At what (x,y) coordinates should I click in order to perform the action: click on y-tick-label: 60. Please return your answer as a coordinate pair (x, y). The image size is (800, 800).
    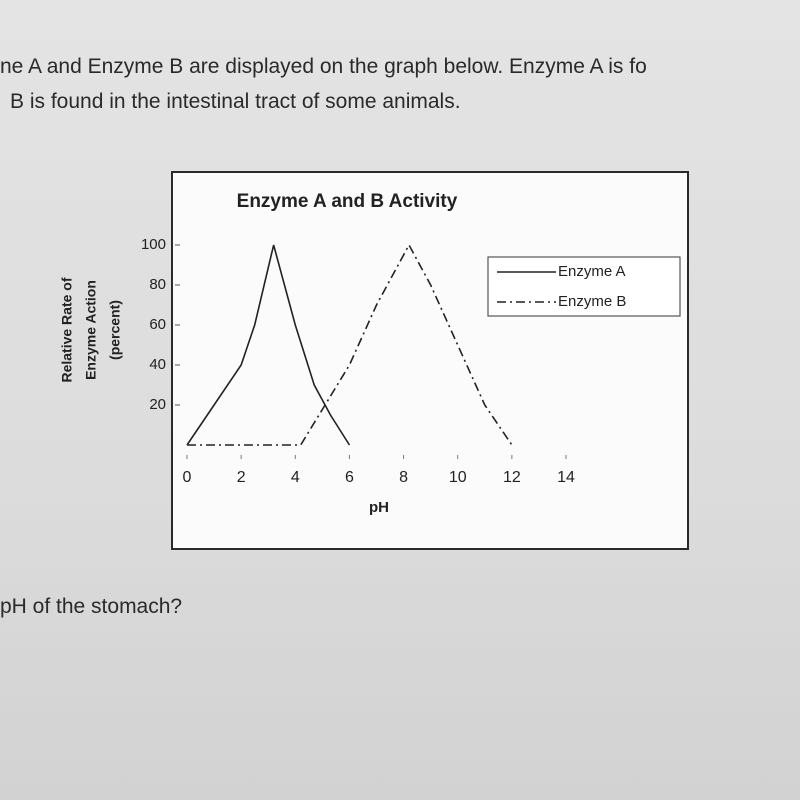
    Looking at the image, I should click on (157, 324).